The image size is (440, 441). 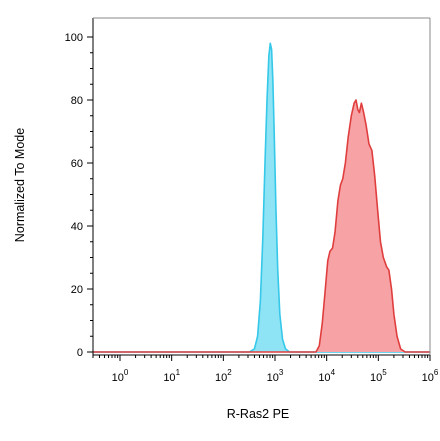 I want to click on y-tick-label: 40, so click(x=77, y=227).